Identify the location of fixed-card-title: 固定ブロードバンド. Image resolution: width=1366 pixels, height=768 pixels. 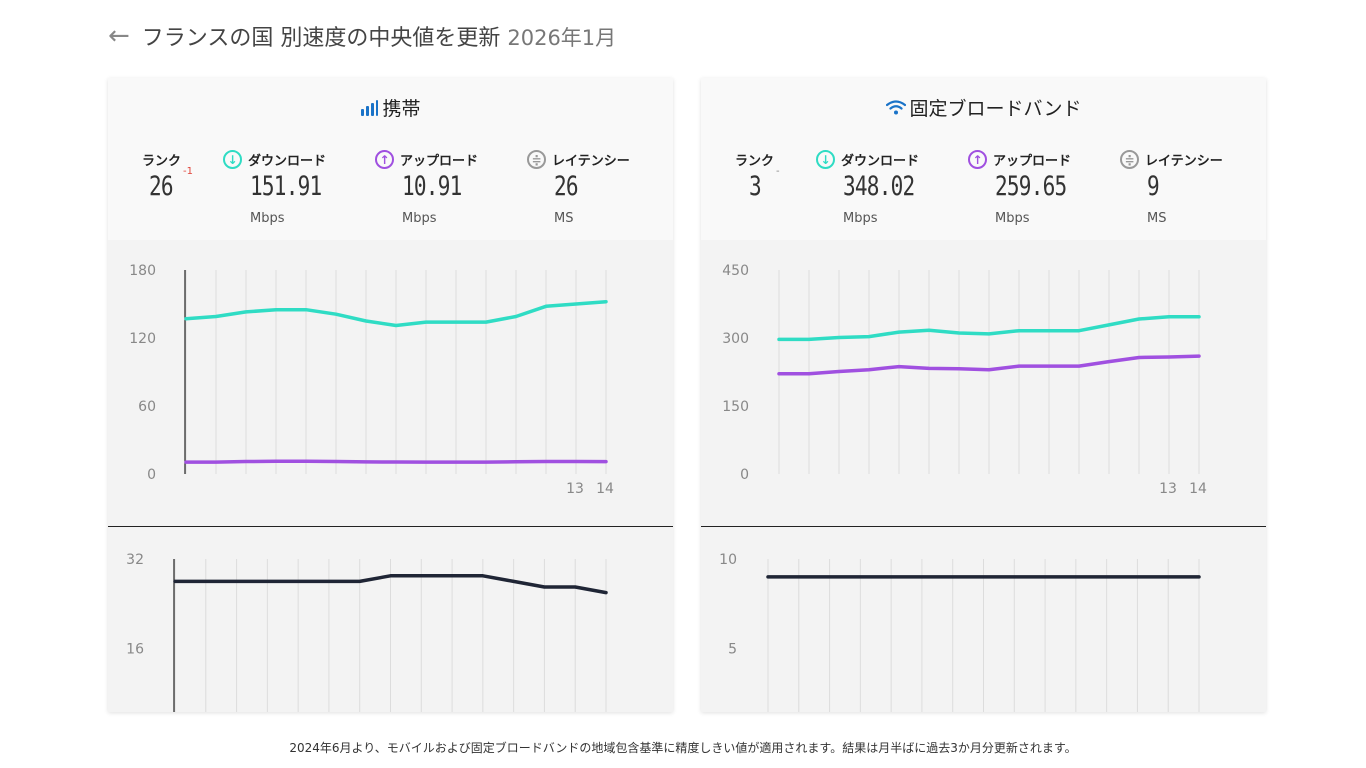
(983, 107).